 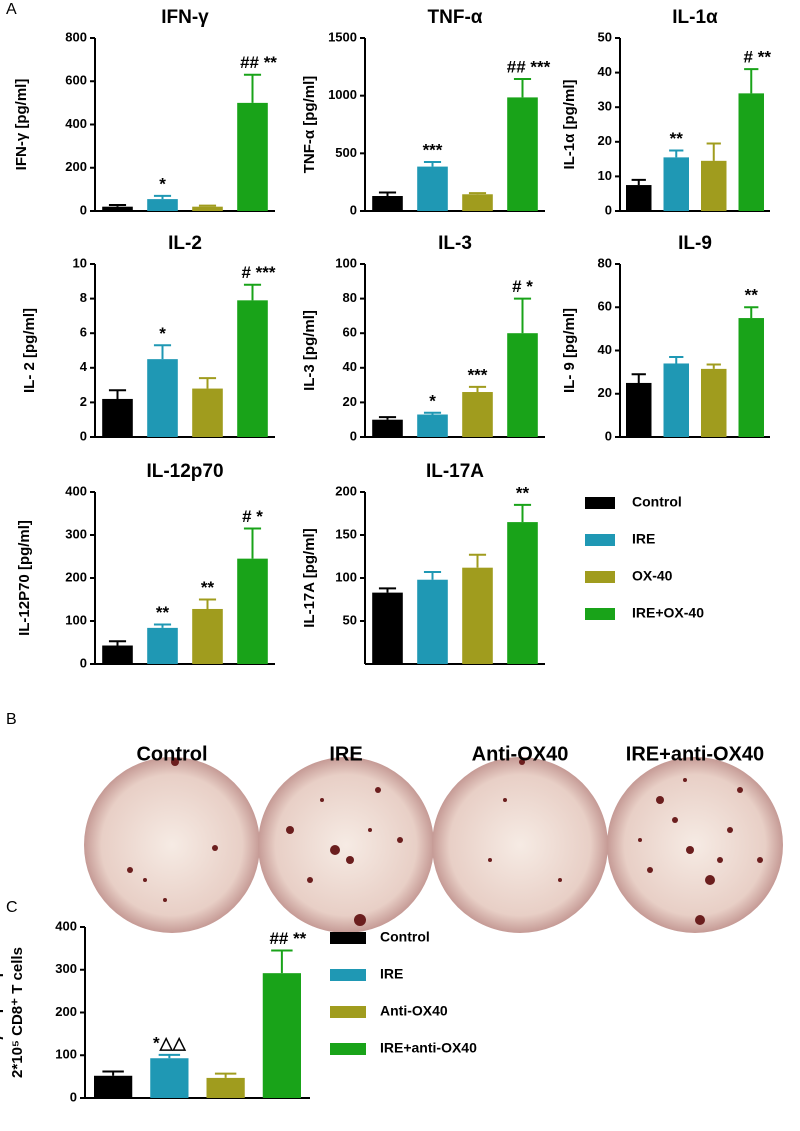 What do you see at coordinates (455, 243) in the screenshot?
I see `chart-title: IL-3` at bounding box center [455, 243].